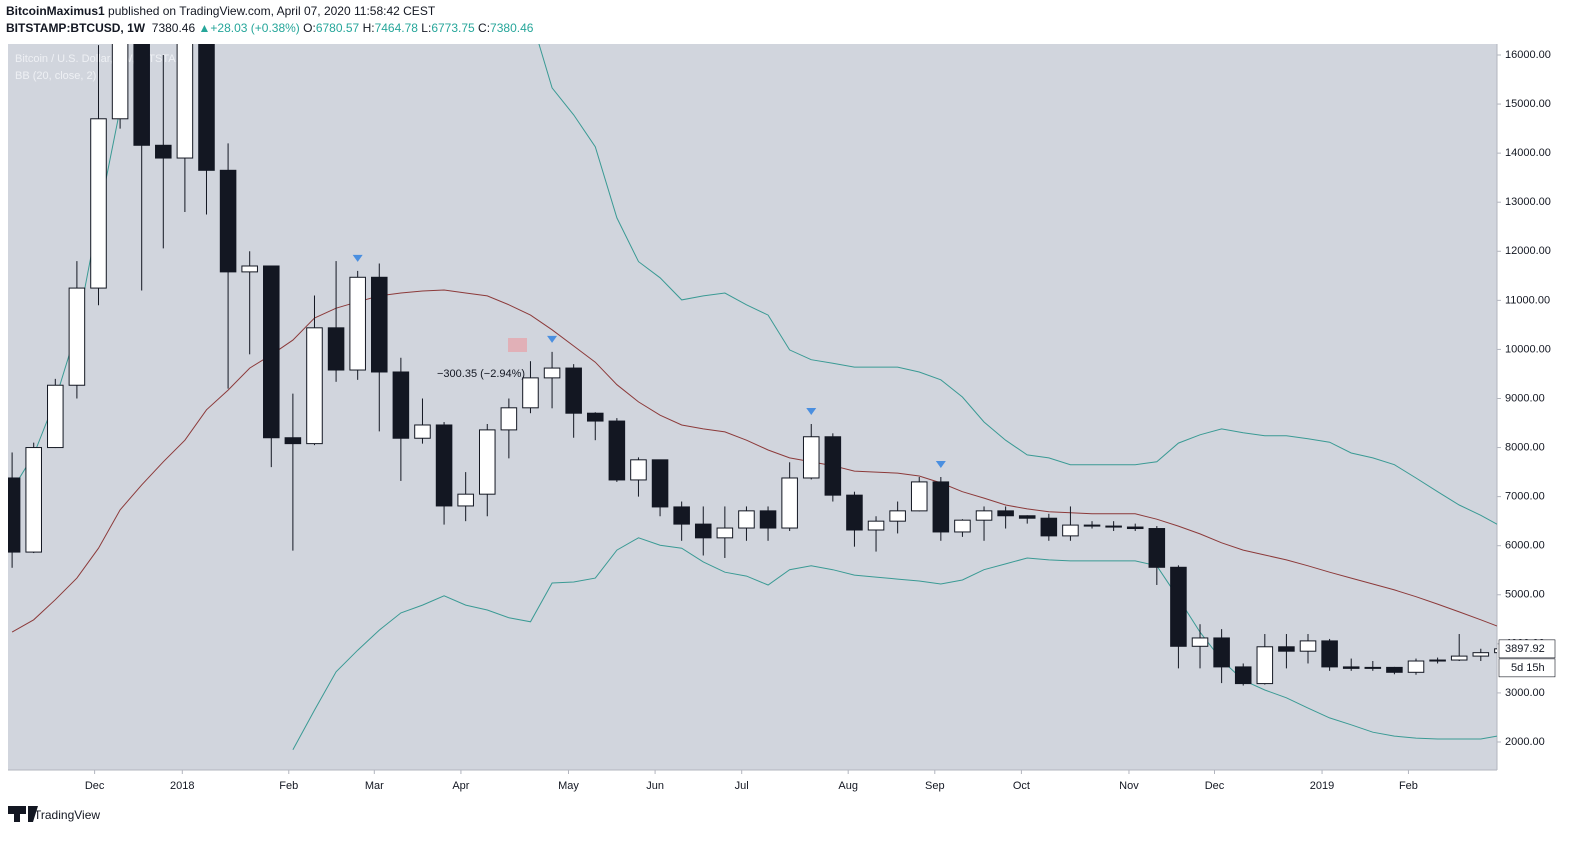  What do you see at coordinates (935, 786) in the screenshot?
I see `x-tick-label: Sep` at bounding box center [935, 786].